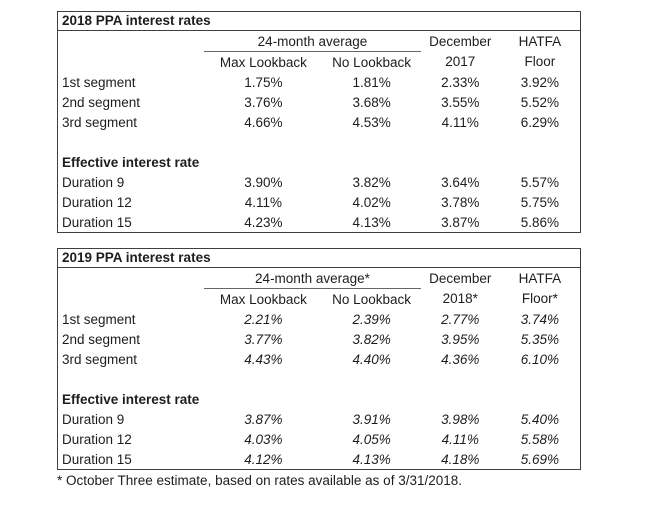  What do you see at coordinates (540, 62) in the screenshot?
I see `col-subheader: Floor` at bounding box center [540, 62].